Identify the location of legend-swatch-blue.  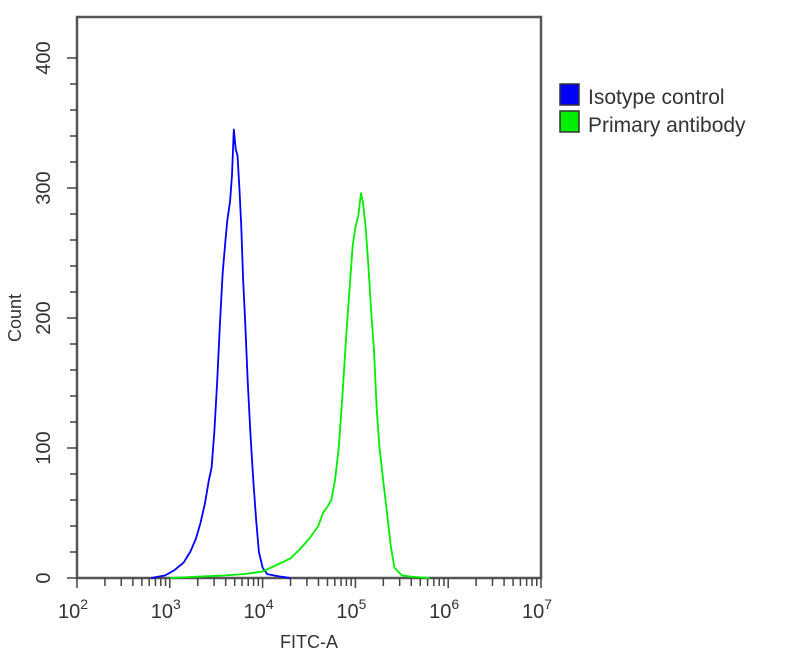
(569, 94).